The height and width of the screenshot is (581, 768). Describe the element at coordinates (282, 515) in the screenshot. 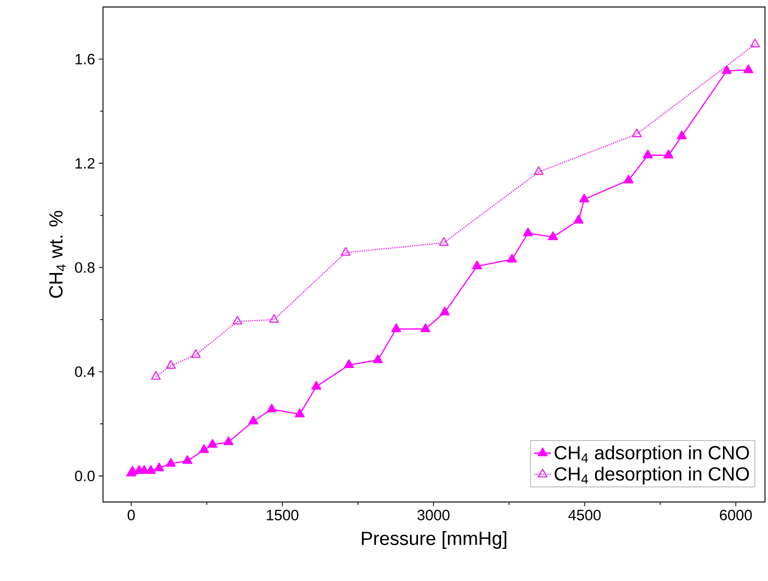

I see `x-tick-label: 1500` at that location.